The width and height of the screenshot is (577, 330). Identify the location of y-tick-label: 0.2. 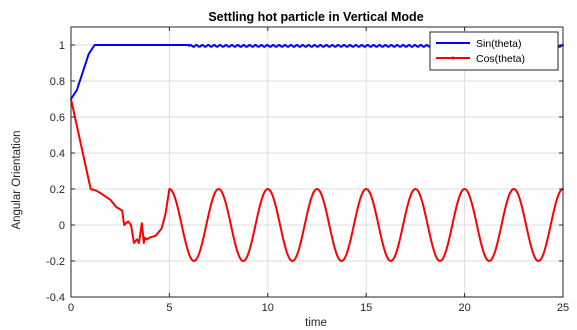
(57, 190).